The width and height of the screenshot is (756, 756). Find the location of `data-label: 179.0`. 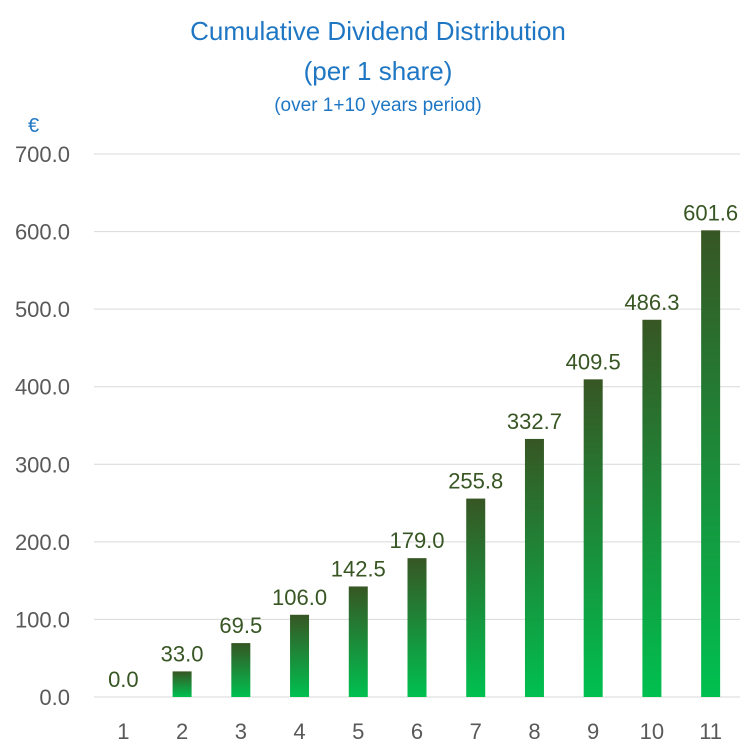

data-label: 179.0 is located at coordinates (416, 540).